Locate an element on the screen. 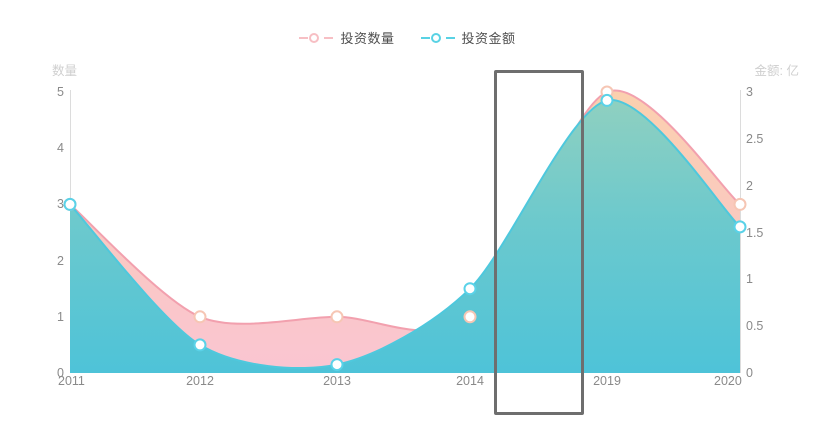  x-axis-tick: 2012 is located at coordinates (200, 381).